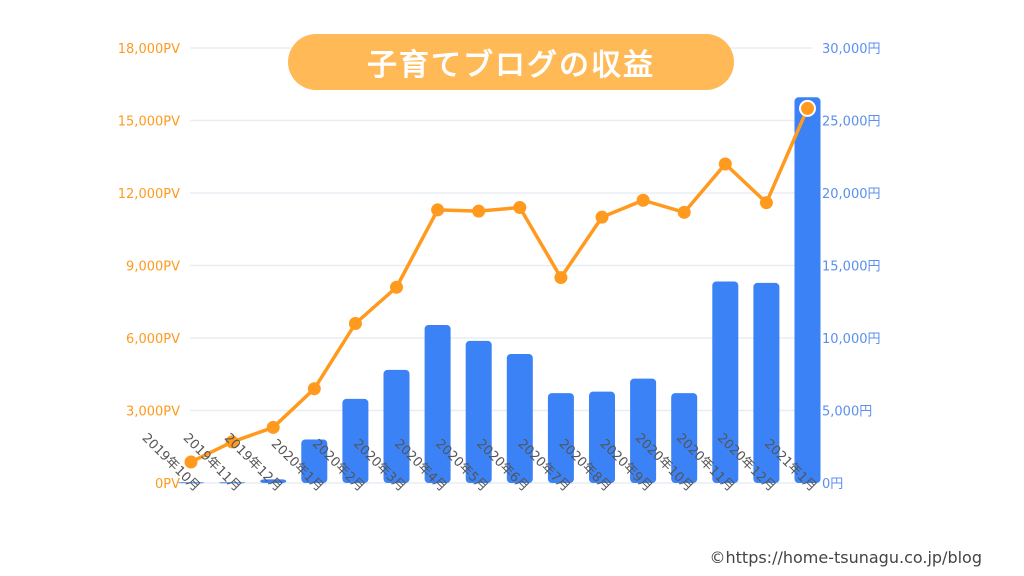 Image resolution: width=1024 pixels, height=576 pixels. I want to click on left-axis-tick: 9,000PV, so click(153, 267).